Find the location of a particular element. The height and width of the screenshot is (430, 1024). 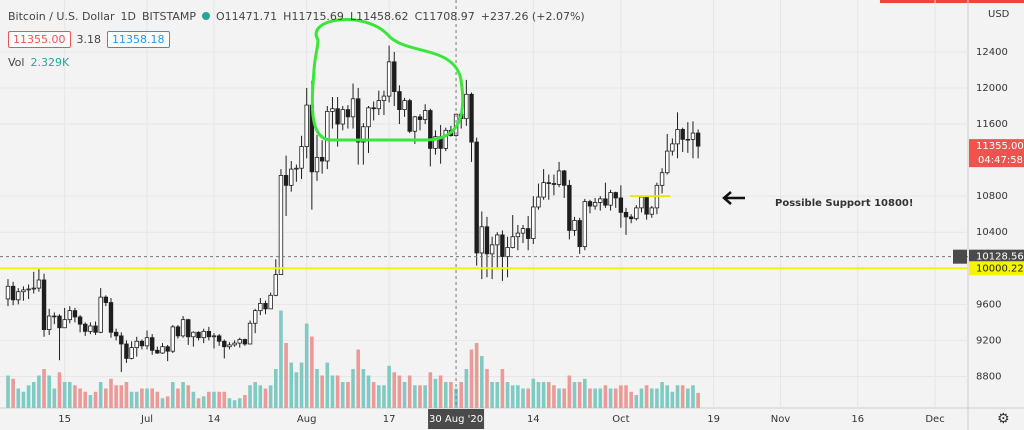

ohlc-low: L11458.62 is located at coordinates (379, 16).